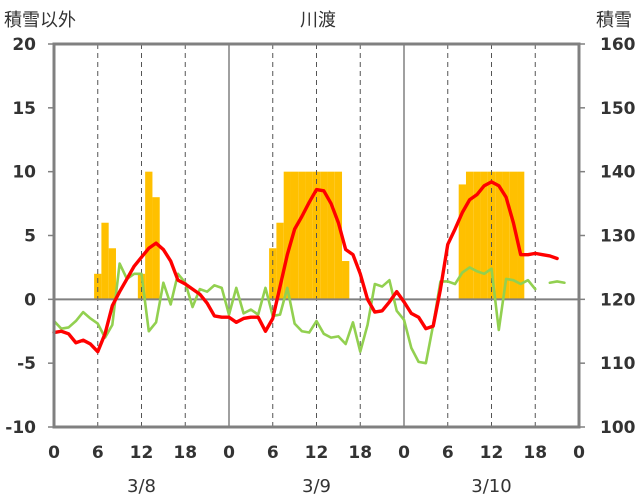 The height and width of the screenshot is (501, 636). What do you see at coordinates (30, 300) in the screenshot?
I see `y-left-tick-label: 0` at bounding box center [30, 300].